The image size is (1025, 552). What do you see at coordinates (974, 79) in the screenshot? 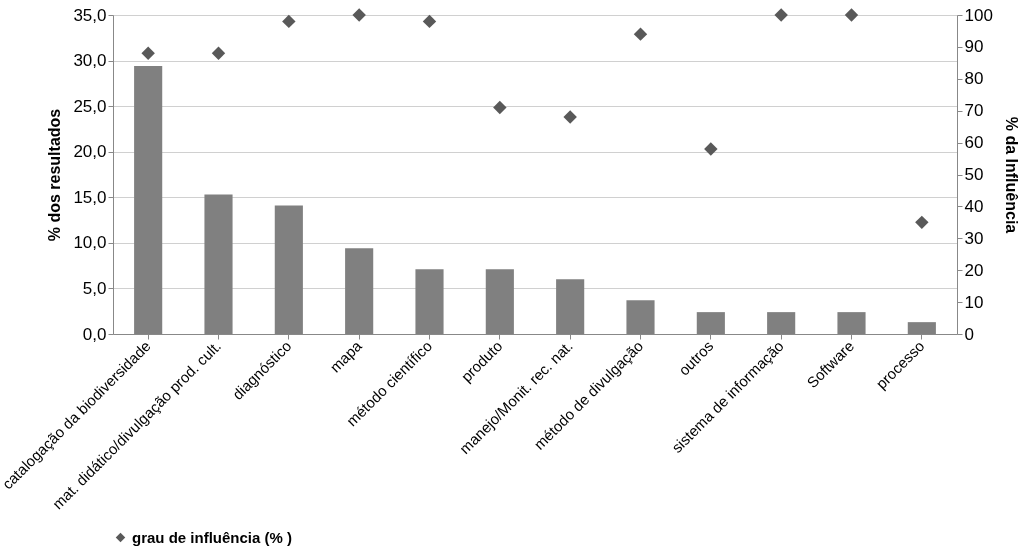
I see `y2-tick-label: 80` at bounding box center [974, 79].